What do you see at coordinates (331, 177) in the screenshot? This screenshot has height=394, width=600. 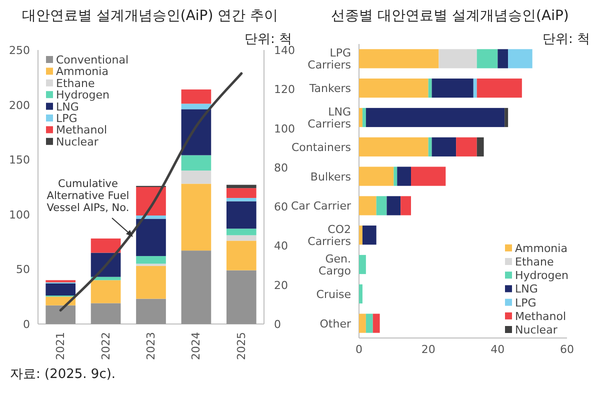 I see `y-tick-label: Bulkers` at bounding box center [331, 177].